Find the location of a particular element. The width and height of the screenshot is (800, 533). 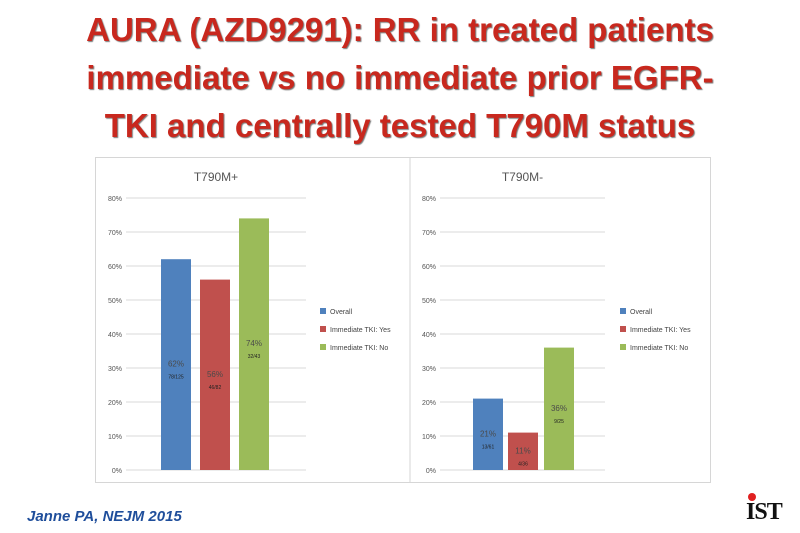

count-label: 32/43 is located at coordinates (254, 357).